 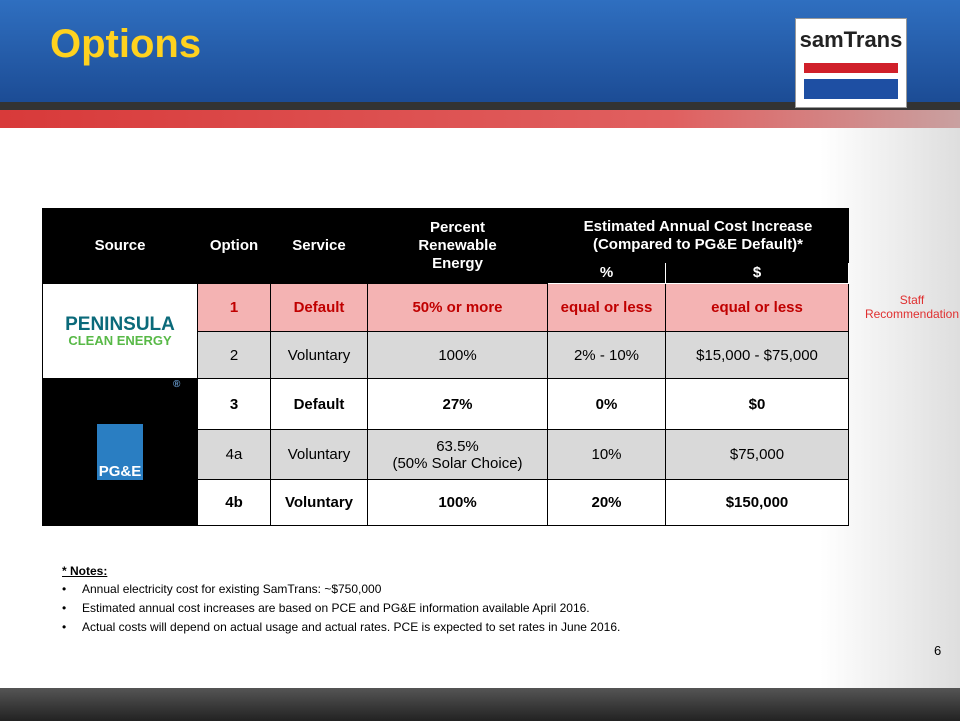 What do you see at coordinates (606, 404) in the screenshot?
I see `cell: 0%` at bounding box center [606, 404].